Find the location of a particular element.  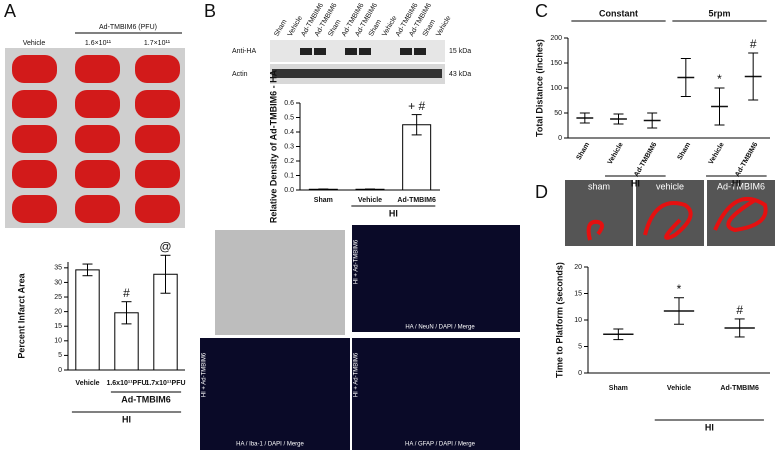

y-tick-label: 100 is located at coordinates (556, 88).